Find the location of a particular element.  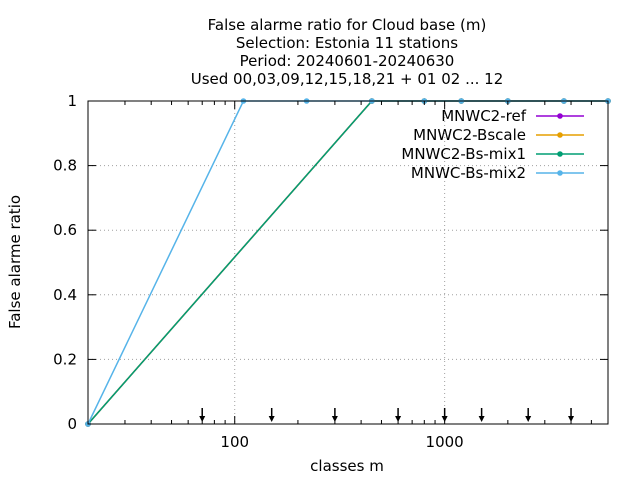

legend-label: MNWC2-Bs-mix1 is located at coordinates (463, 154).